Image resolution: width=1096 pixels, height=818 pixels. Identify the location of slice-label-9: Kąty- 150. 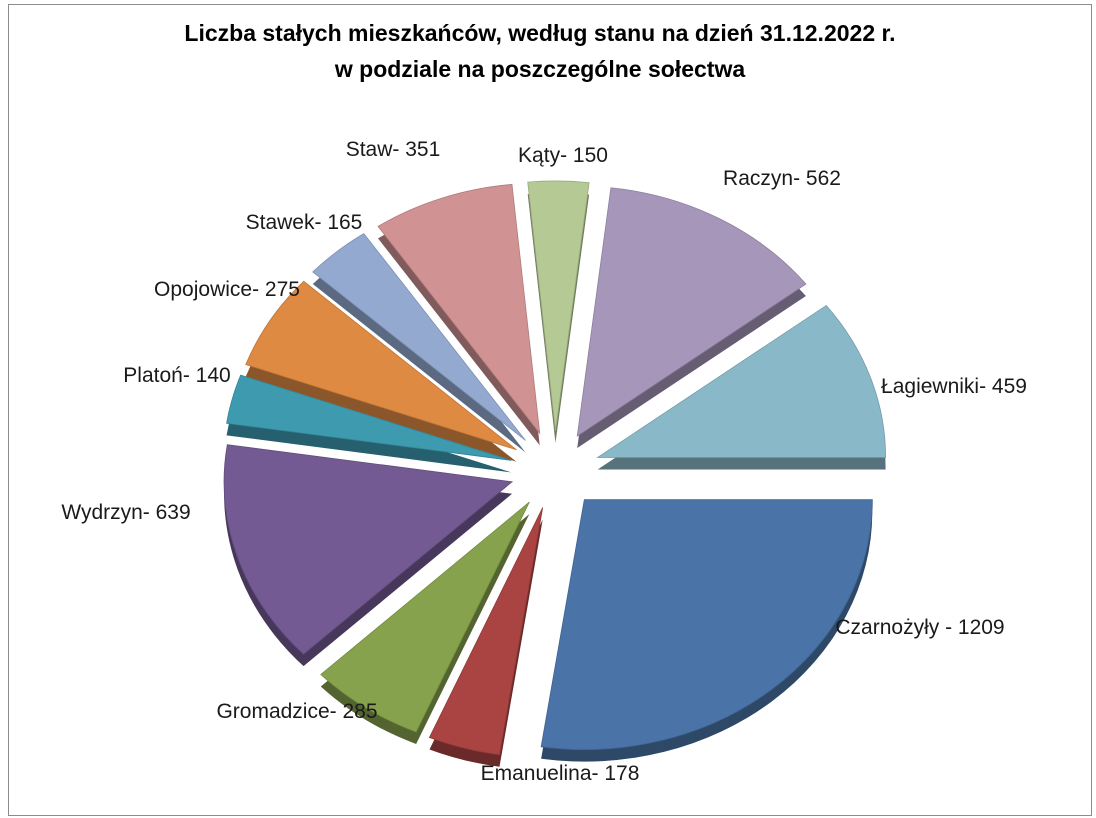
(563, 155).